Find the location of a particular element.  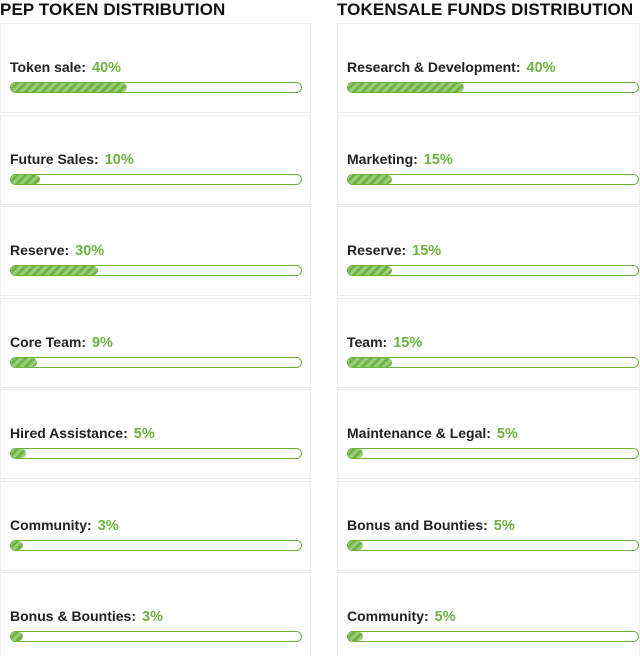

distribution-card: Hired Assistance: 5% is located at coordinates (155, 434).